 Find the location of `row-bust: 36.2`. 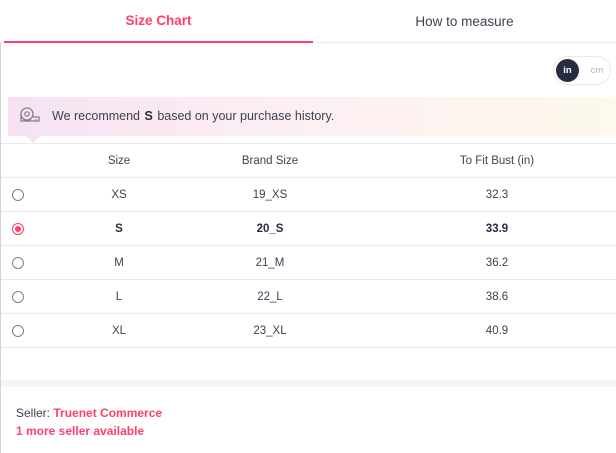

row-bust: 36.2 is located at coordinates (497, 262).